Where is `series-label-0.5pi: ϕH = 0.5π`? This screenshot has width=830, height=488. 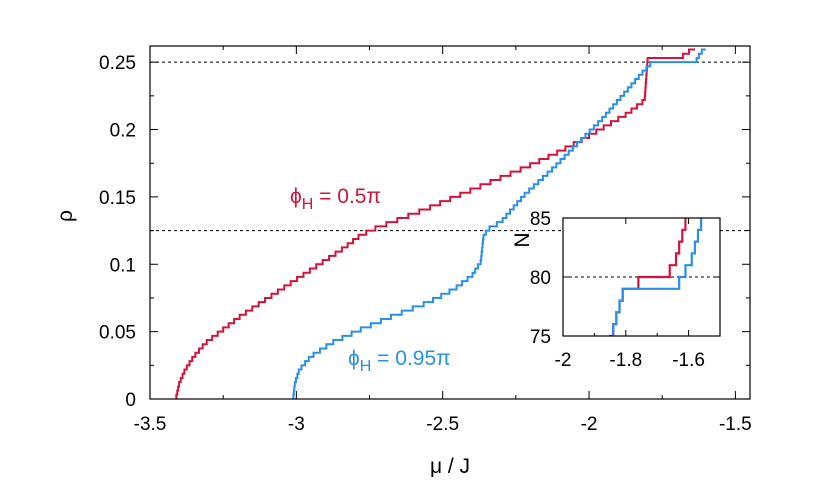 series-label-0.5pi: ϕH = 0.5π is located at coordinates (335, 199).